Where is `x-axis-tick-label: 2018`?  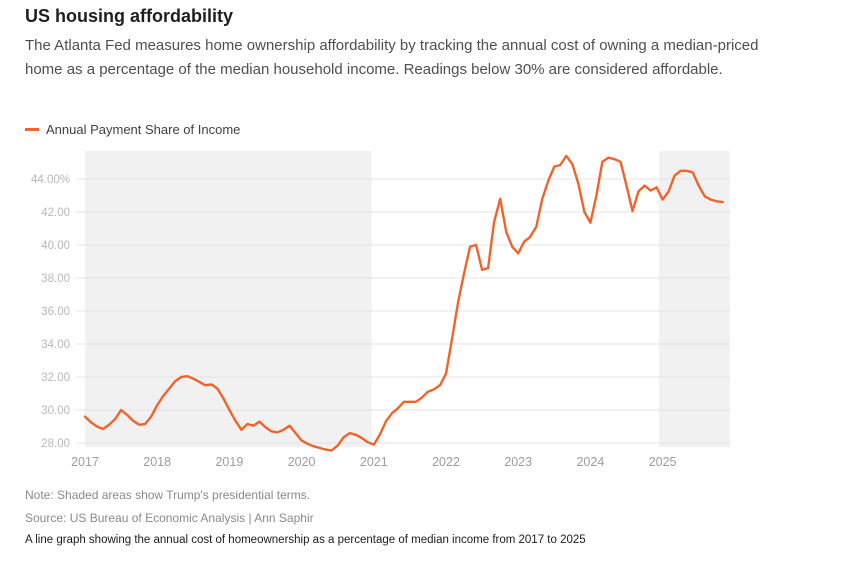 x-axis-tick-label: 2018 is located at coordinates (157, 462).